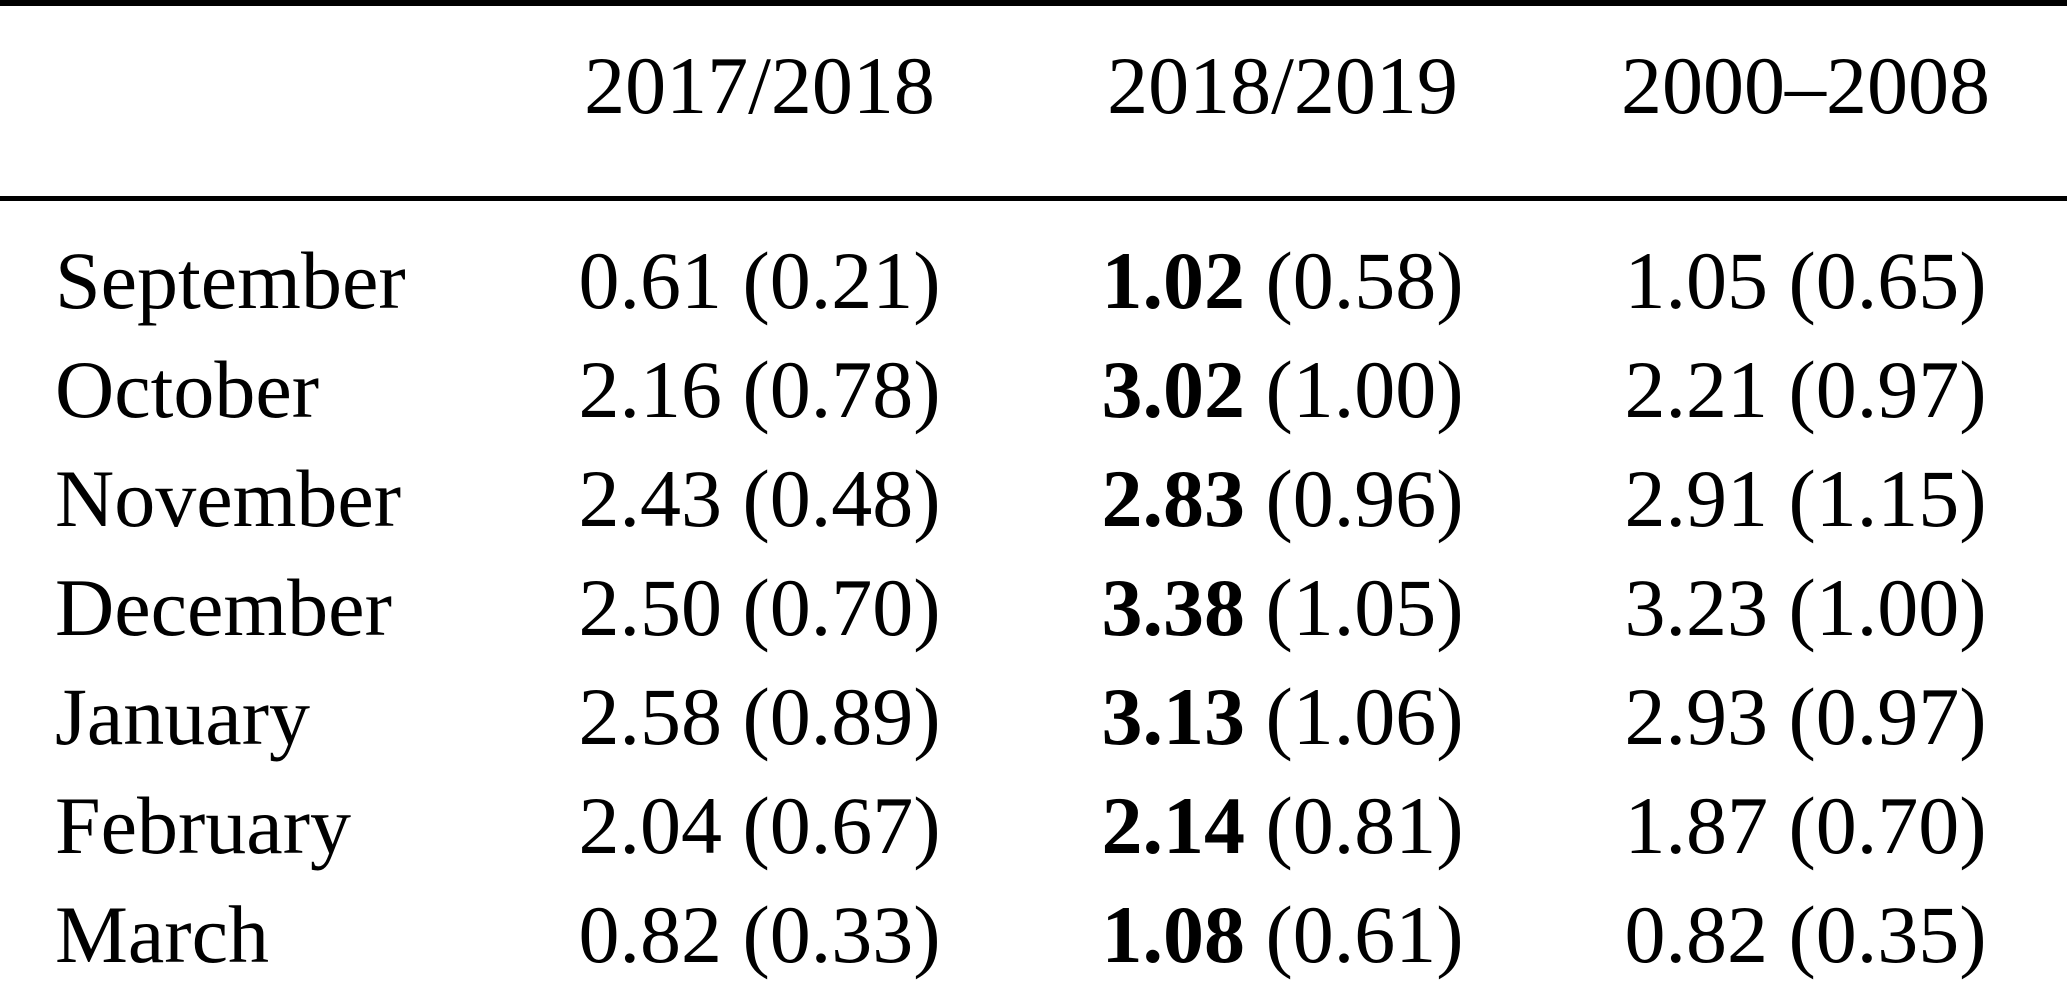  I want to click on sd-value: (1.15), so click(1887, 498).